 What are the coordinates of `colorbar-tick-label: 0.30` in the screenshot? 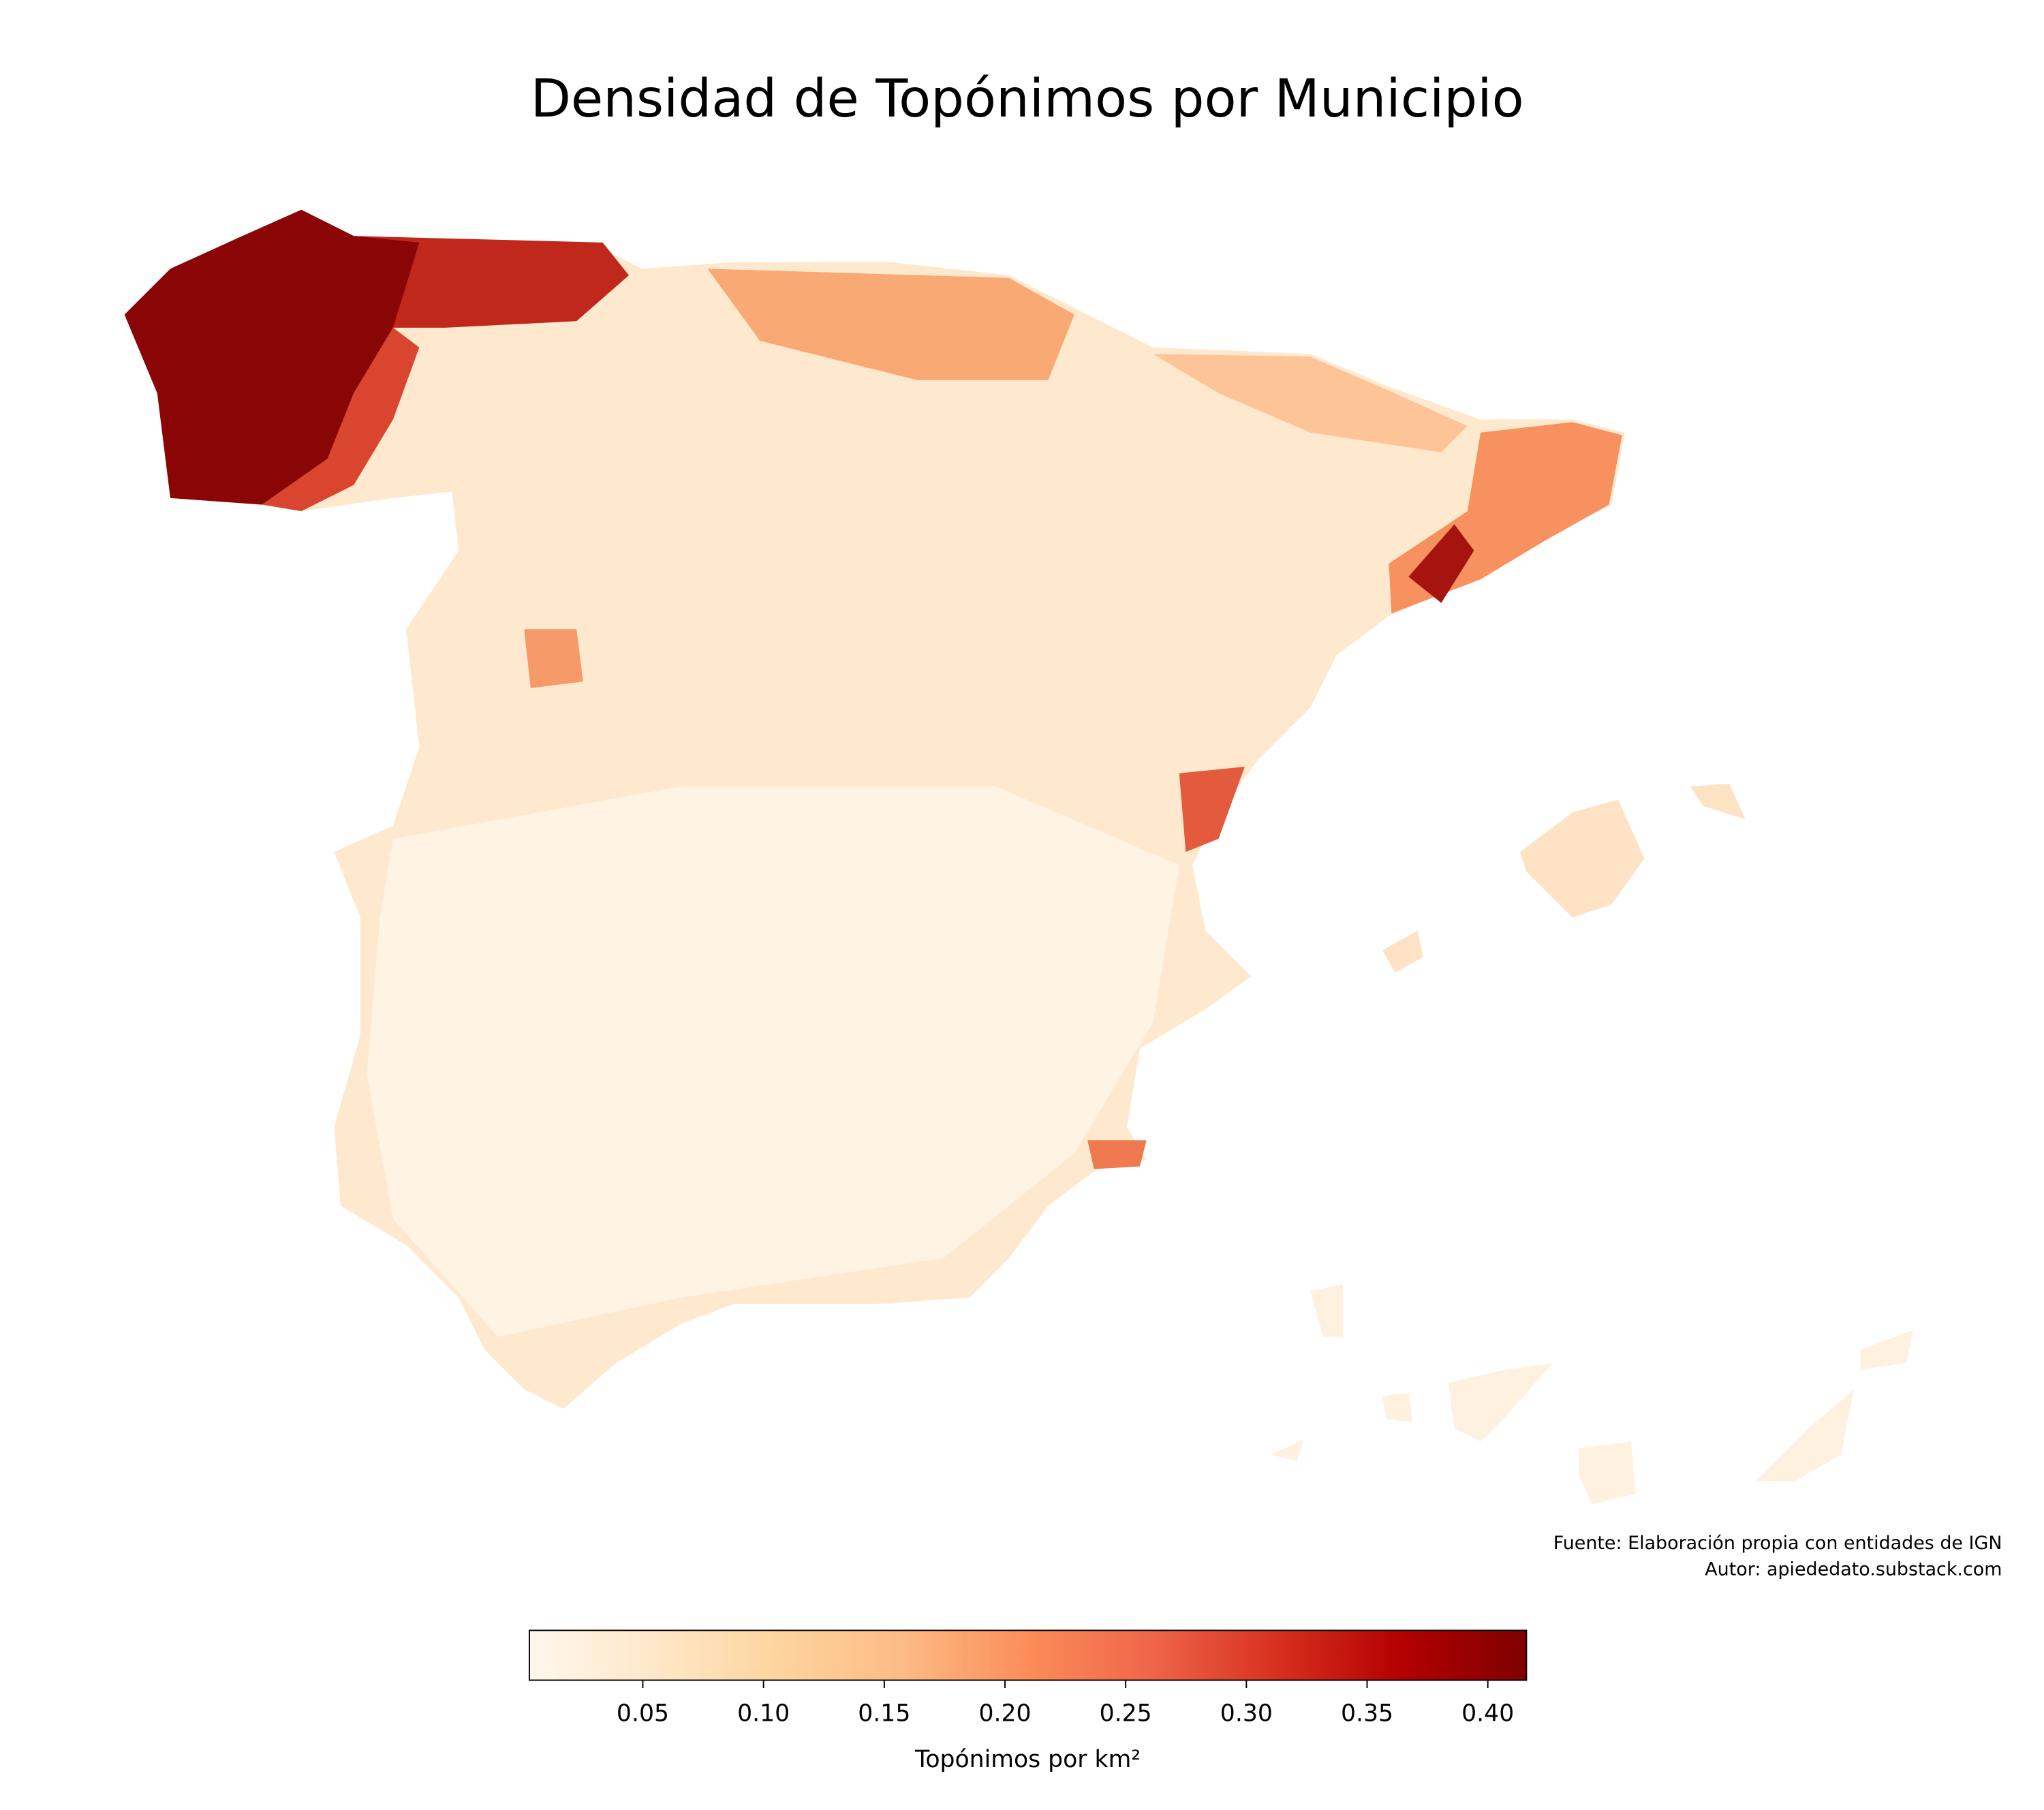 It's located at (1246, 1714).